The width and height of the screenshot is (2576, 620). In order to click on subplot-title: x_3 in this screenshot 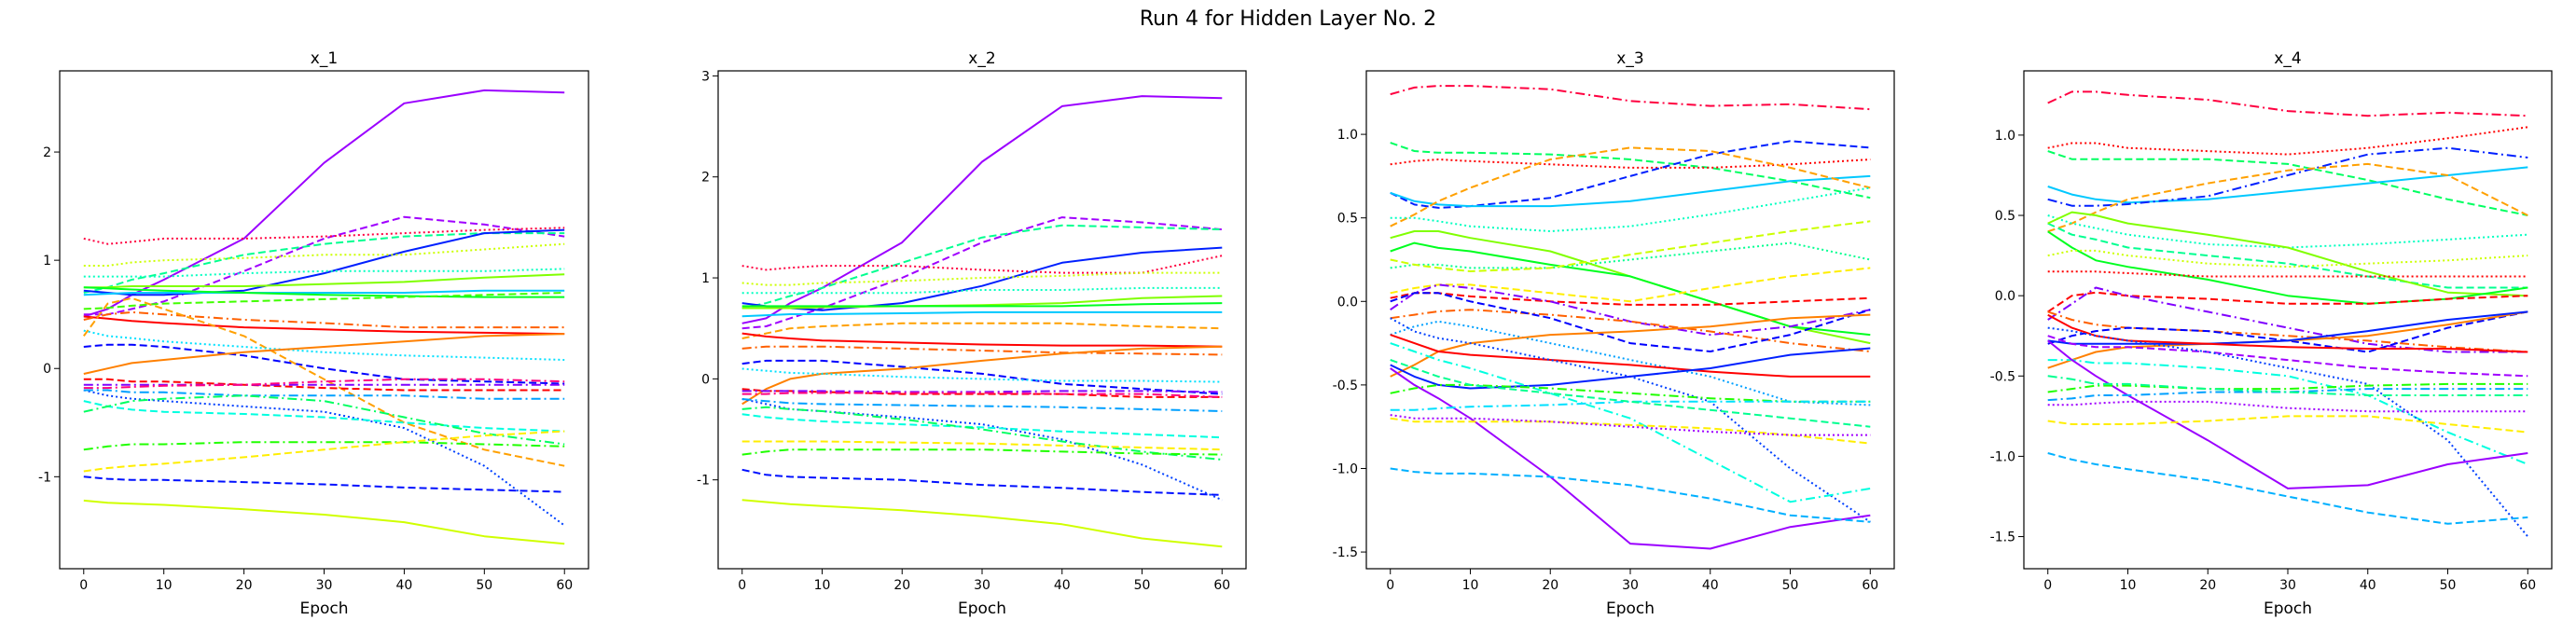, I will do `click(1629, 58)`.